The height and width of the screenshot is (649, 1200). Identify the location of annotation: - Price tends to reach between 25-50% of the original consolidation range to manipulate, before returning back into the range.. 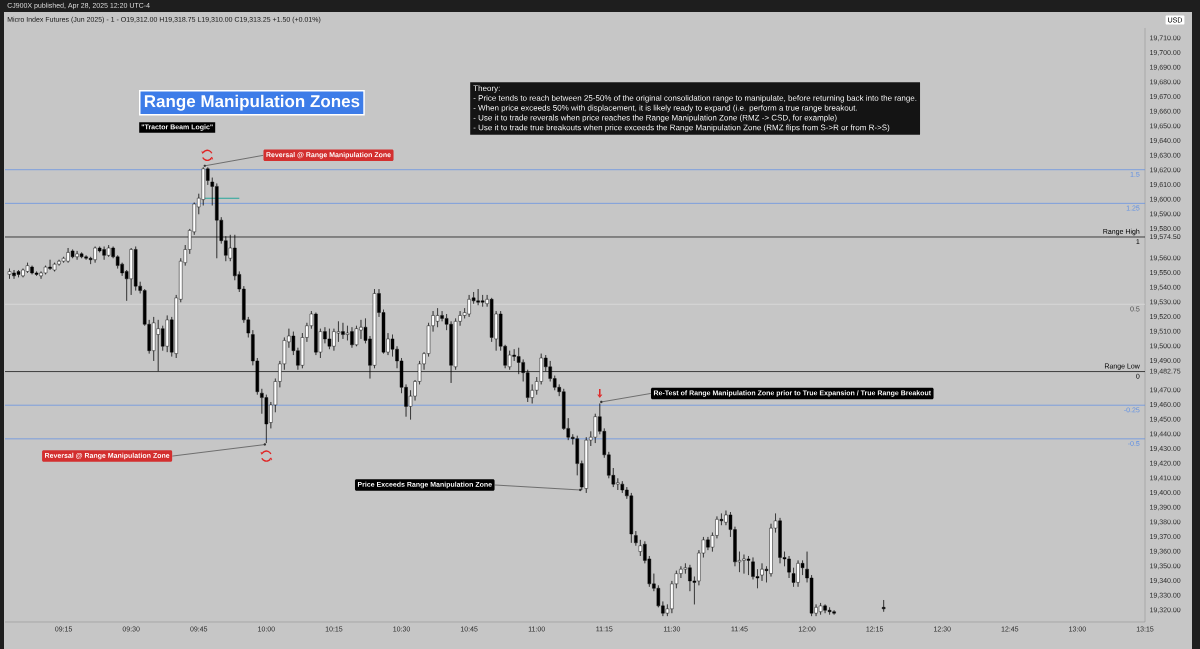
(695, 98).